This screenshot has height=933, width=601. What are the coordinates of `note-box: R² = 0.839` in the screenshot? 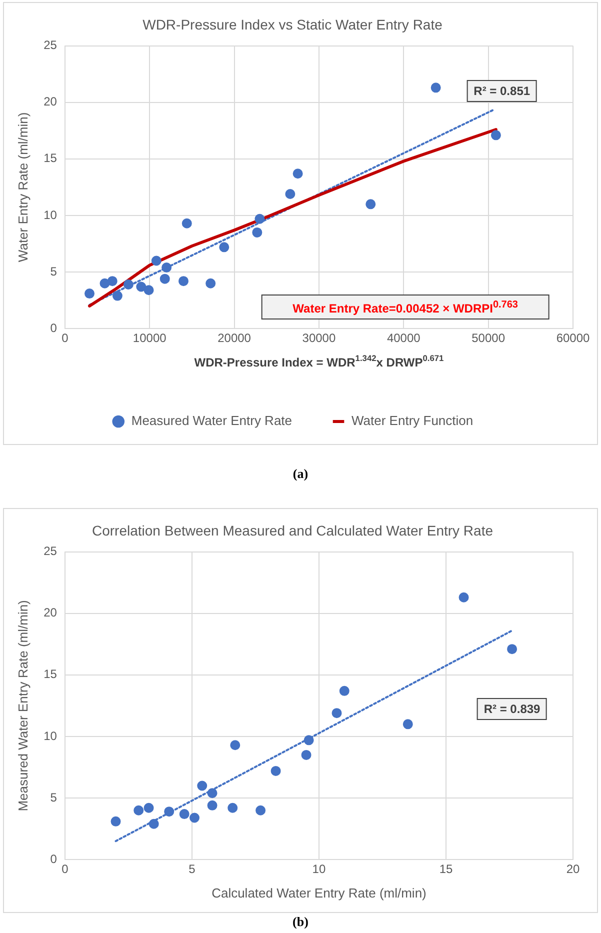 It's located at (512, 709).